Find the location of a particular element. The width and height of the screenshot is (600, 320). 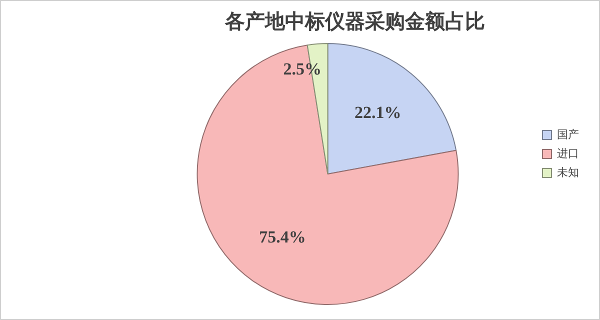

legend-label: 国产 is located at coordinates (568, 134).